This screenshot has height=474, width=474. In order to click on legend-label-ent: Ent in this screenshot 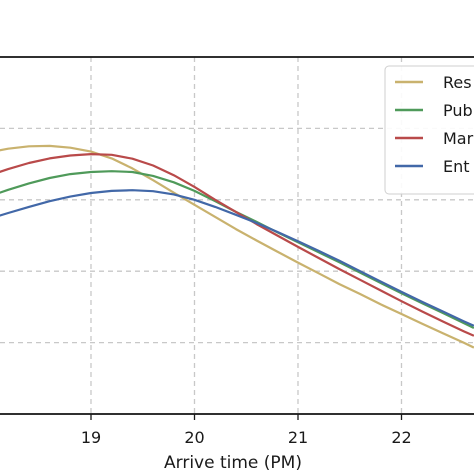, I will do `click(456, 166)`.